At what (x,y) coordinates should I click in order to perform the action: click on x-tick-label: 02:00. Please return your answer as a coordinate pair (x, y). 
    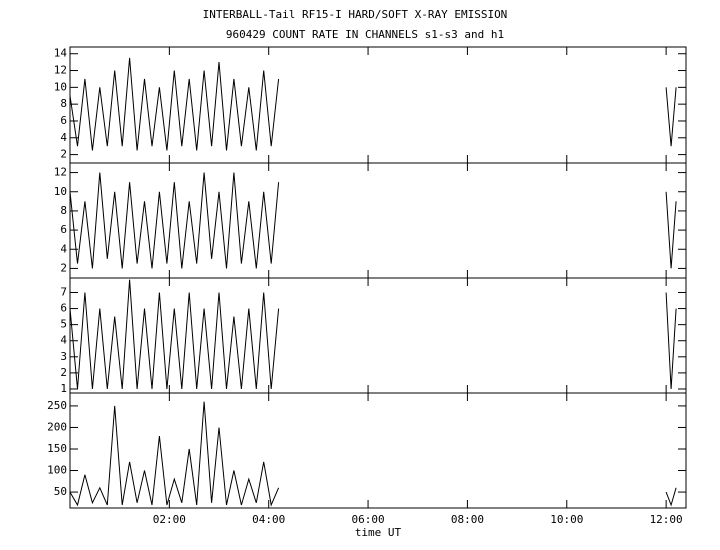
    Looking at the image, I should click on (169, 519).